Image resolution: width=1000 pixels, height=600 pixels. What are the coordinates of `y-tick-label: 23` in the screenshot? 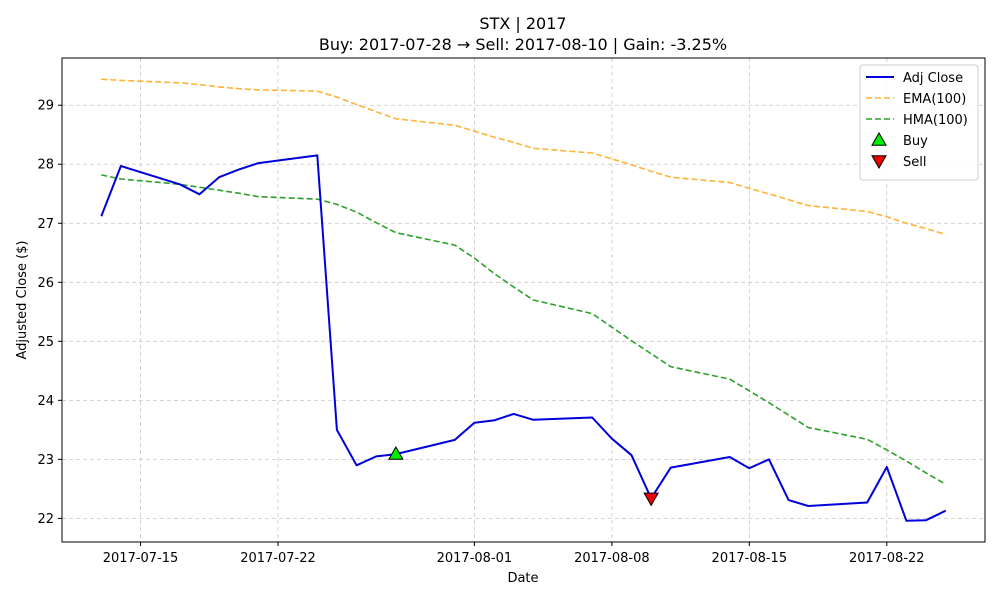 It's located at (45, 460).